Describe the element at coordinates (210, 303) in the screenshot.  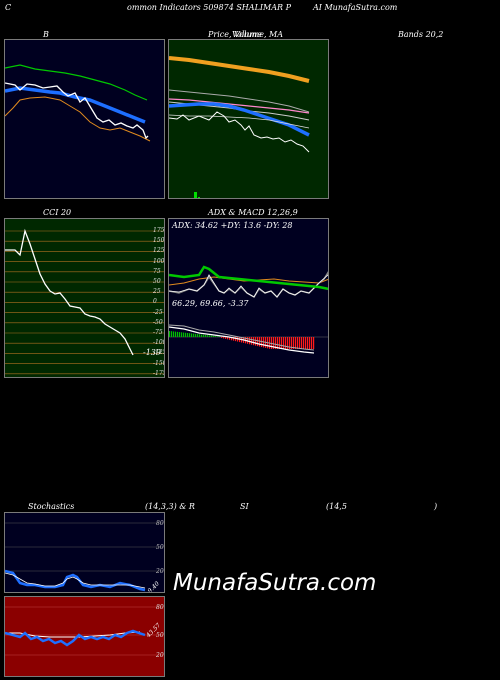
I see `macd-values: 66.29, 69.66, -3.37` at that location.